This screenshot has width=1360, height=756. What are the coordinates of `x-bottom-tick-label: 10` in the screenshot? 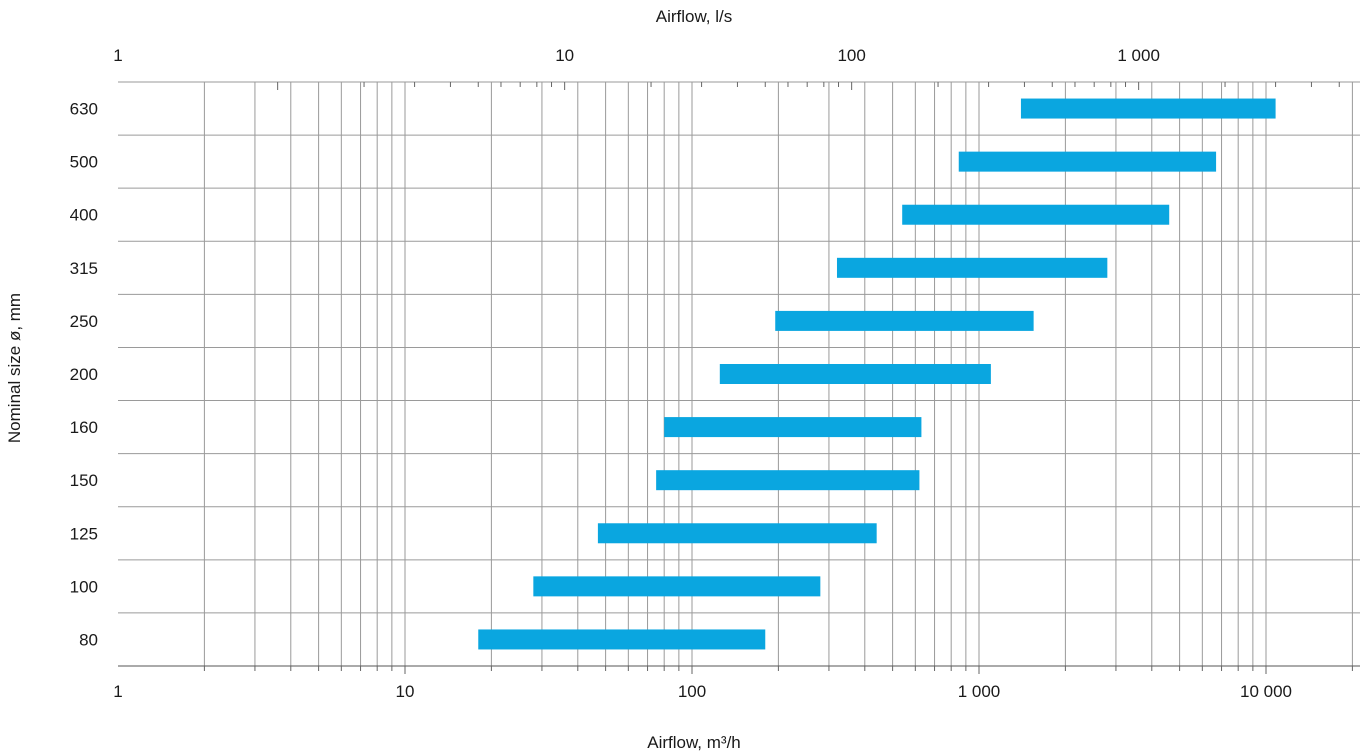 It's located at (405, 691).